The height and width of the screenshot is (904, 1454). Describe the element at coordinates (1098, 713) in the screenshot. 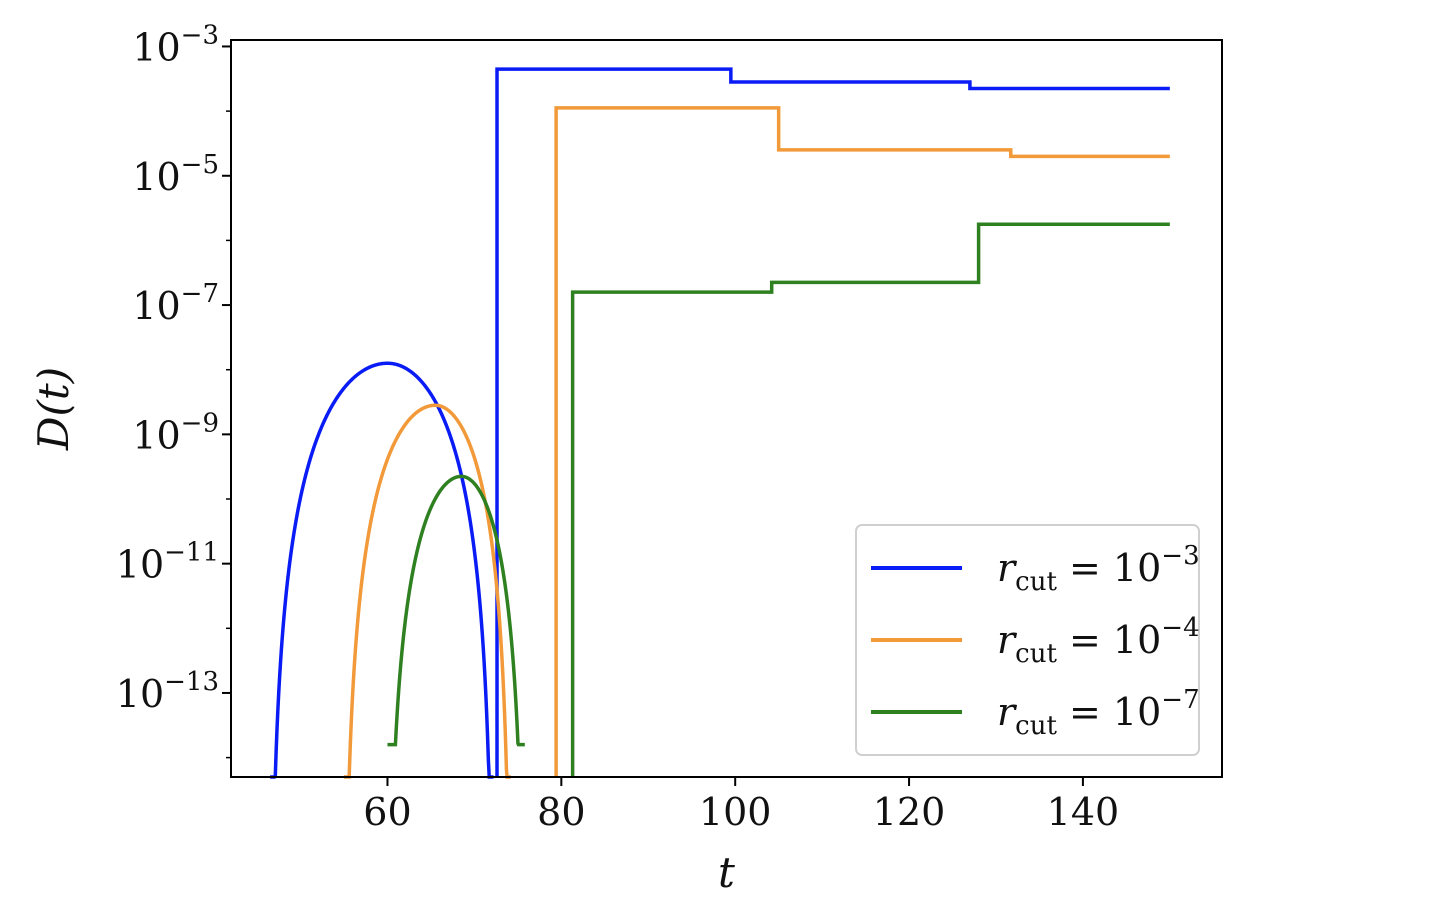

I see `legend-entry-3: rcut = 10−7` at that location.